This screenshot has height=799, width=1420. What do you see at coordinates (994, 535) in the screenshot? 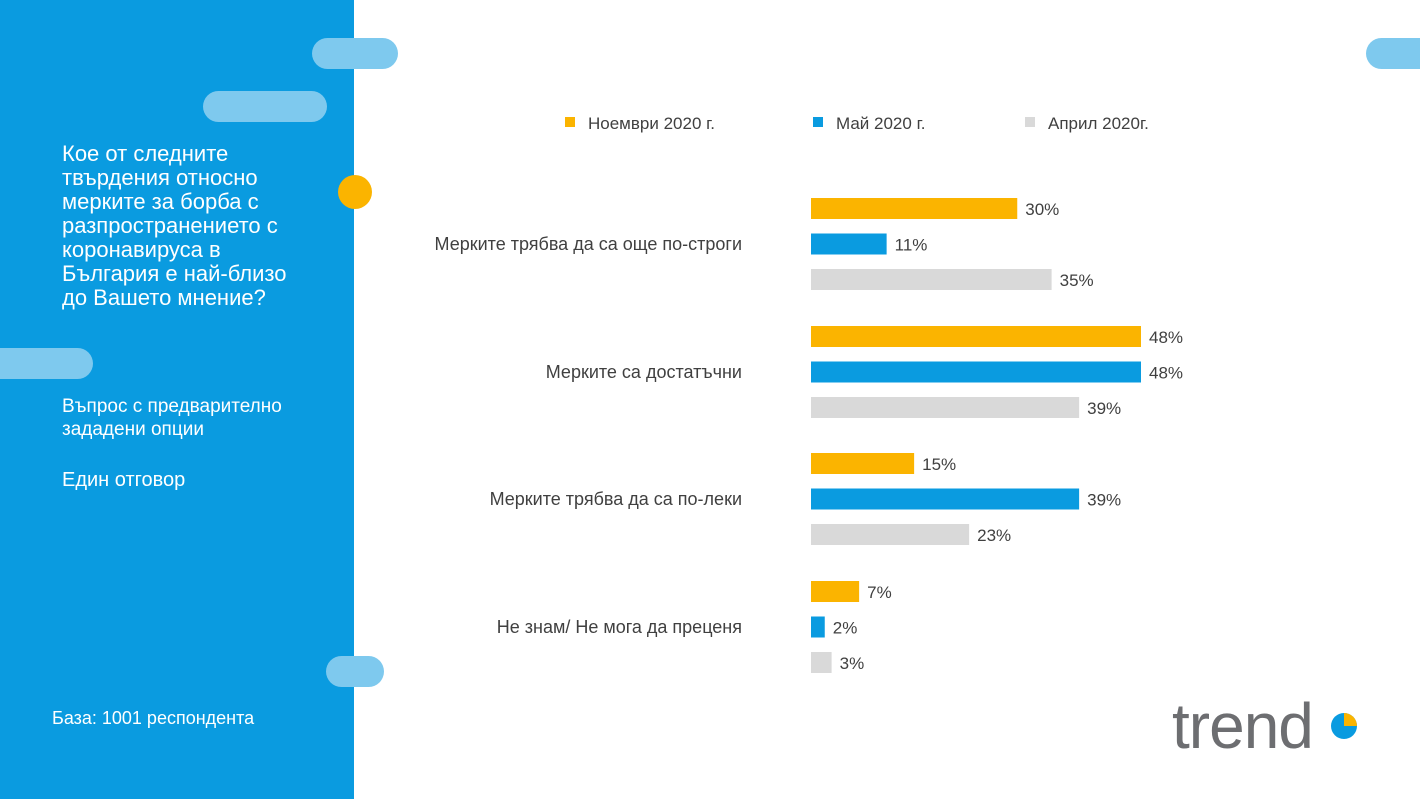
I see `data-label: 23%` at bounding box center [994, 535].